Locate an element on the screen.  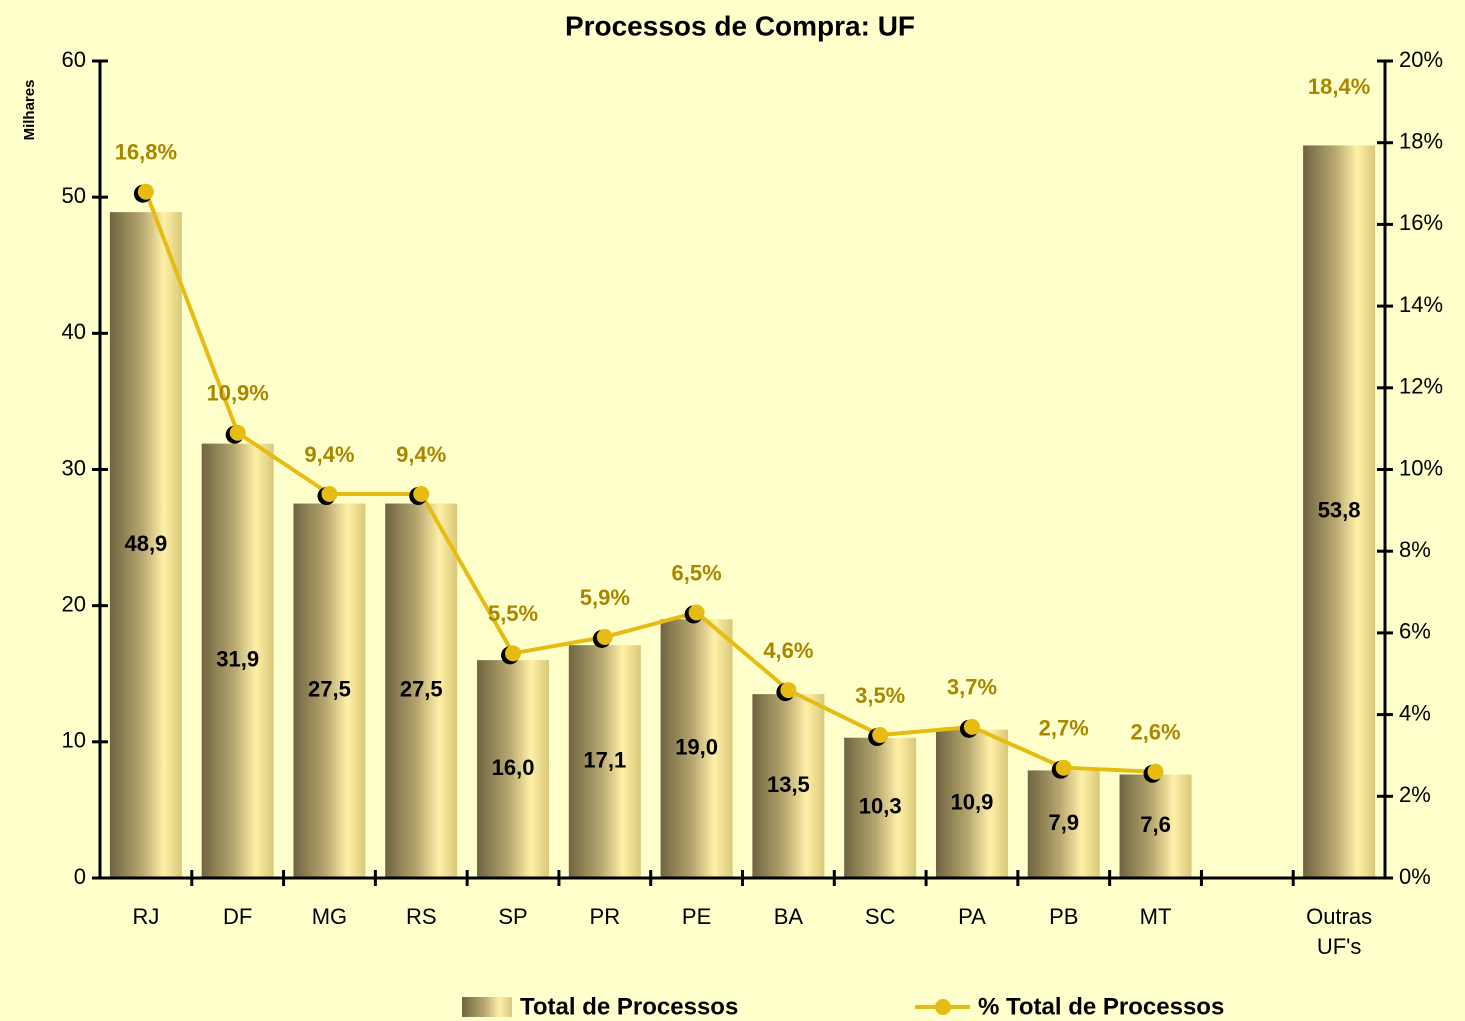
line-value-label: 6,5% is located at coordinates (697, 572).